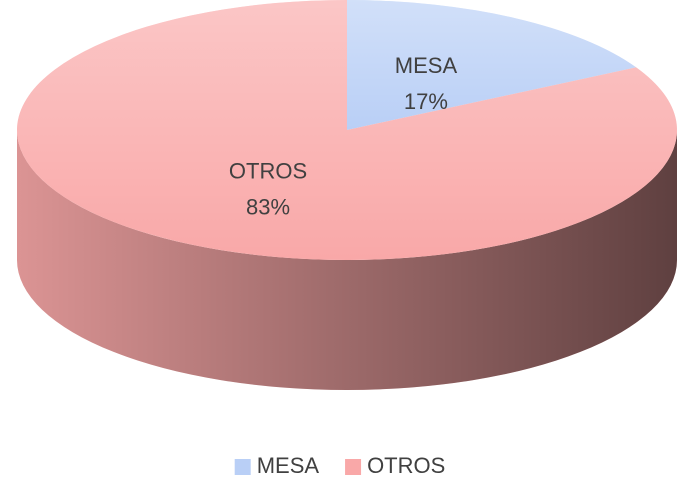 The height and width of the screenshot is (482, 680). Describe the element at coordinates (426, 101) in the screenshot. I see `data-label: 17%` at that location.